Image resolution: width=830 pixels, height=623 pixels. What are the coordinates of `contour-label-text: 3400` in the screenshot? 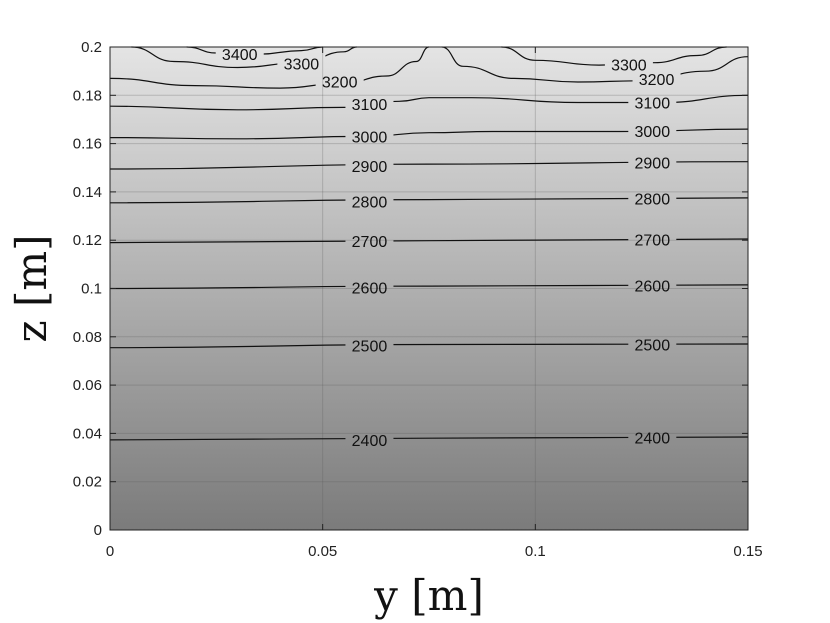 It's located at (240, 55).